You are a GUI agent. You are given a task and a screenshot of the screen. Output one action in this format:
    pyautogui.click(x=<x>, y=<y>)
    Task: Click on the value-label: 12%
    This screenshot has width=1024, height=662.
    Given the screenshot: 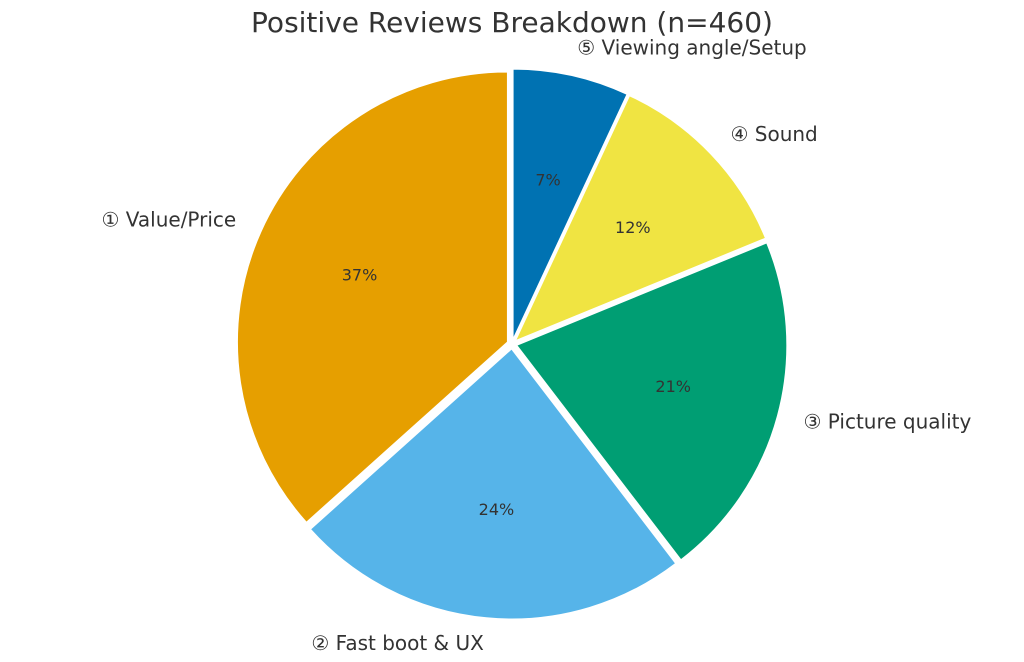 What is the action you would take?
    pyautogui.click(x=633, y=227)
    